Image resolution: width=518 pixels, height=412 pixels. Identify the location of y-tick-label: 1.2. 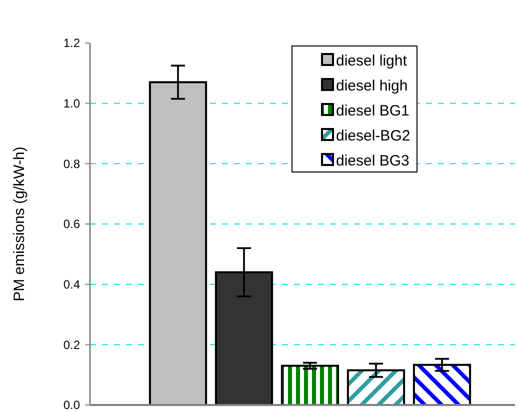
(71, 43).